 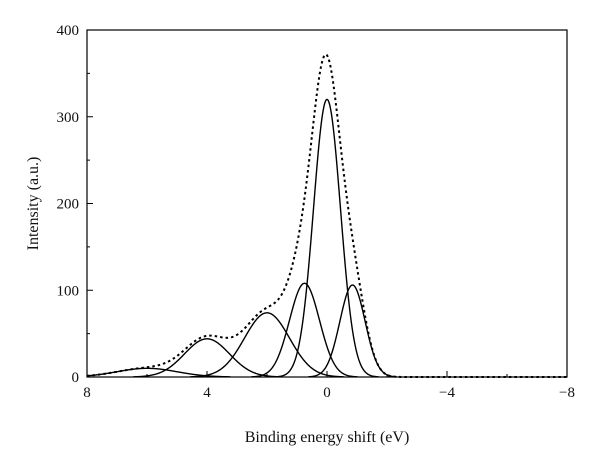 What do you see at coordinates (567, 393) in the screenshot?
I see `x-tick-label: −8` at bounding box center [567, 393].